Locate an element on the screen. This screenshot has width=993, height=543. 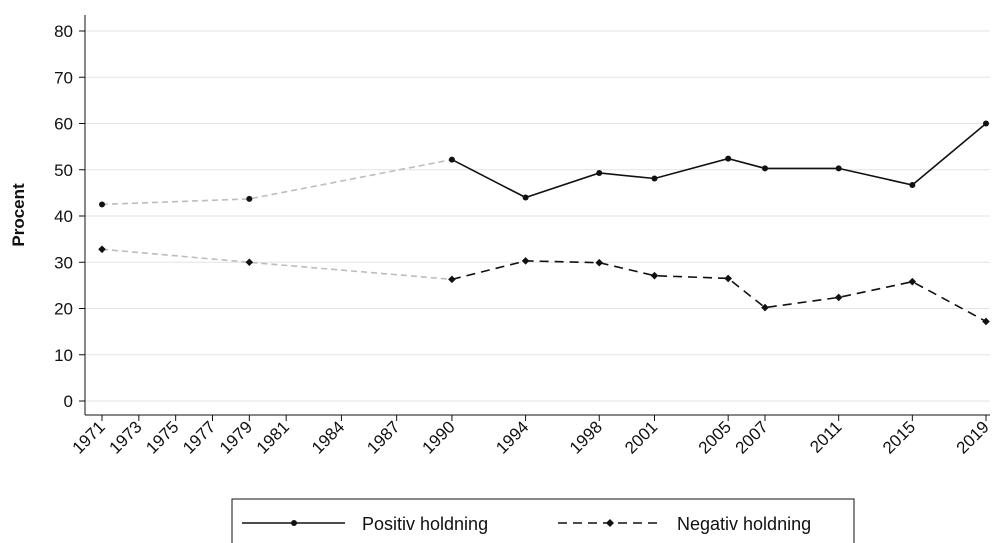
data-point-1-2005 is located at coordinates (728, 278).